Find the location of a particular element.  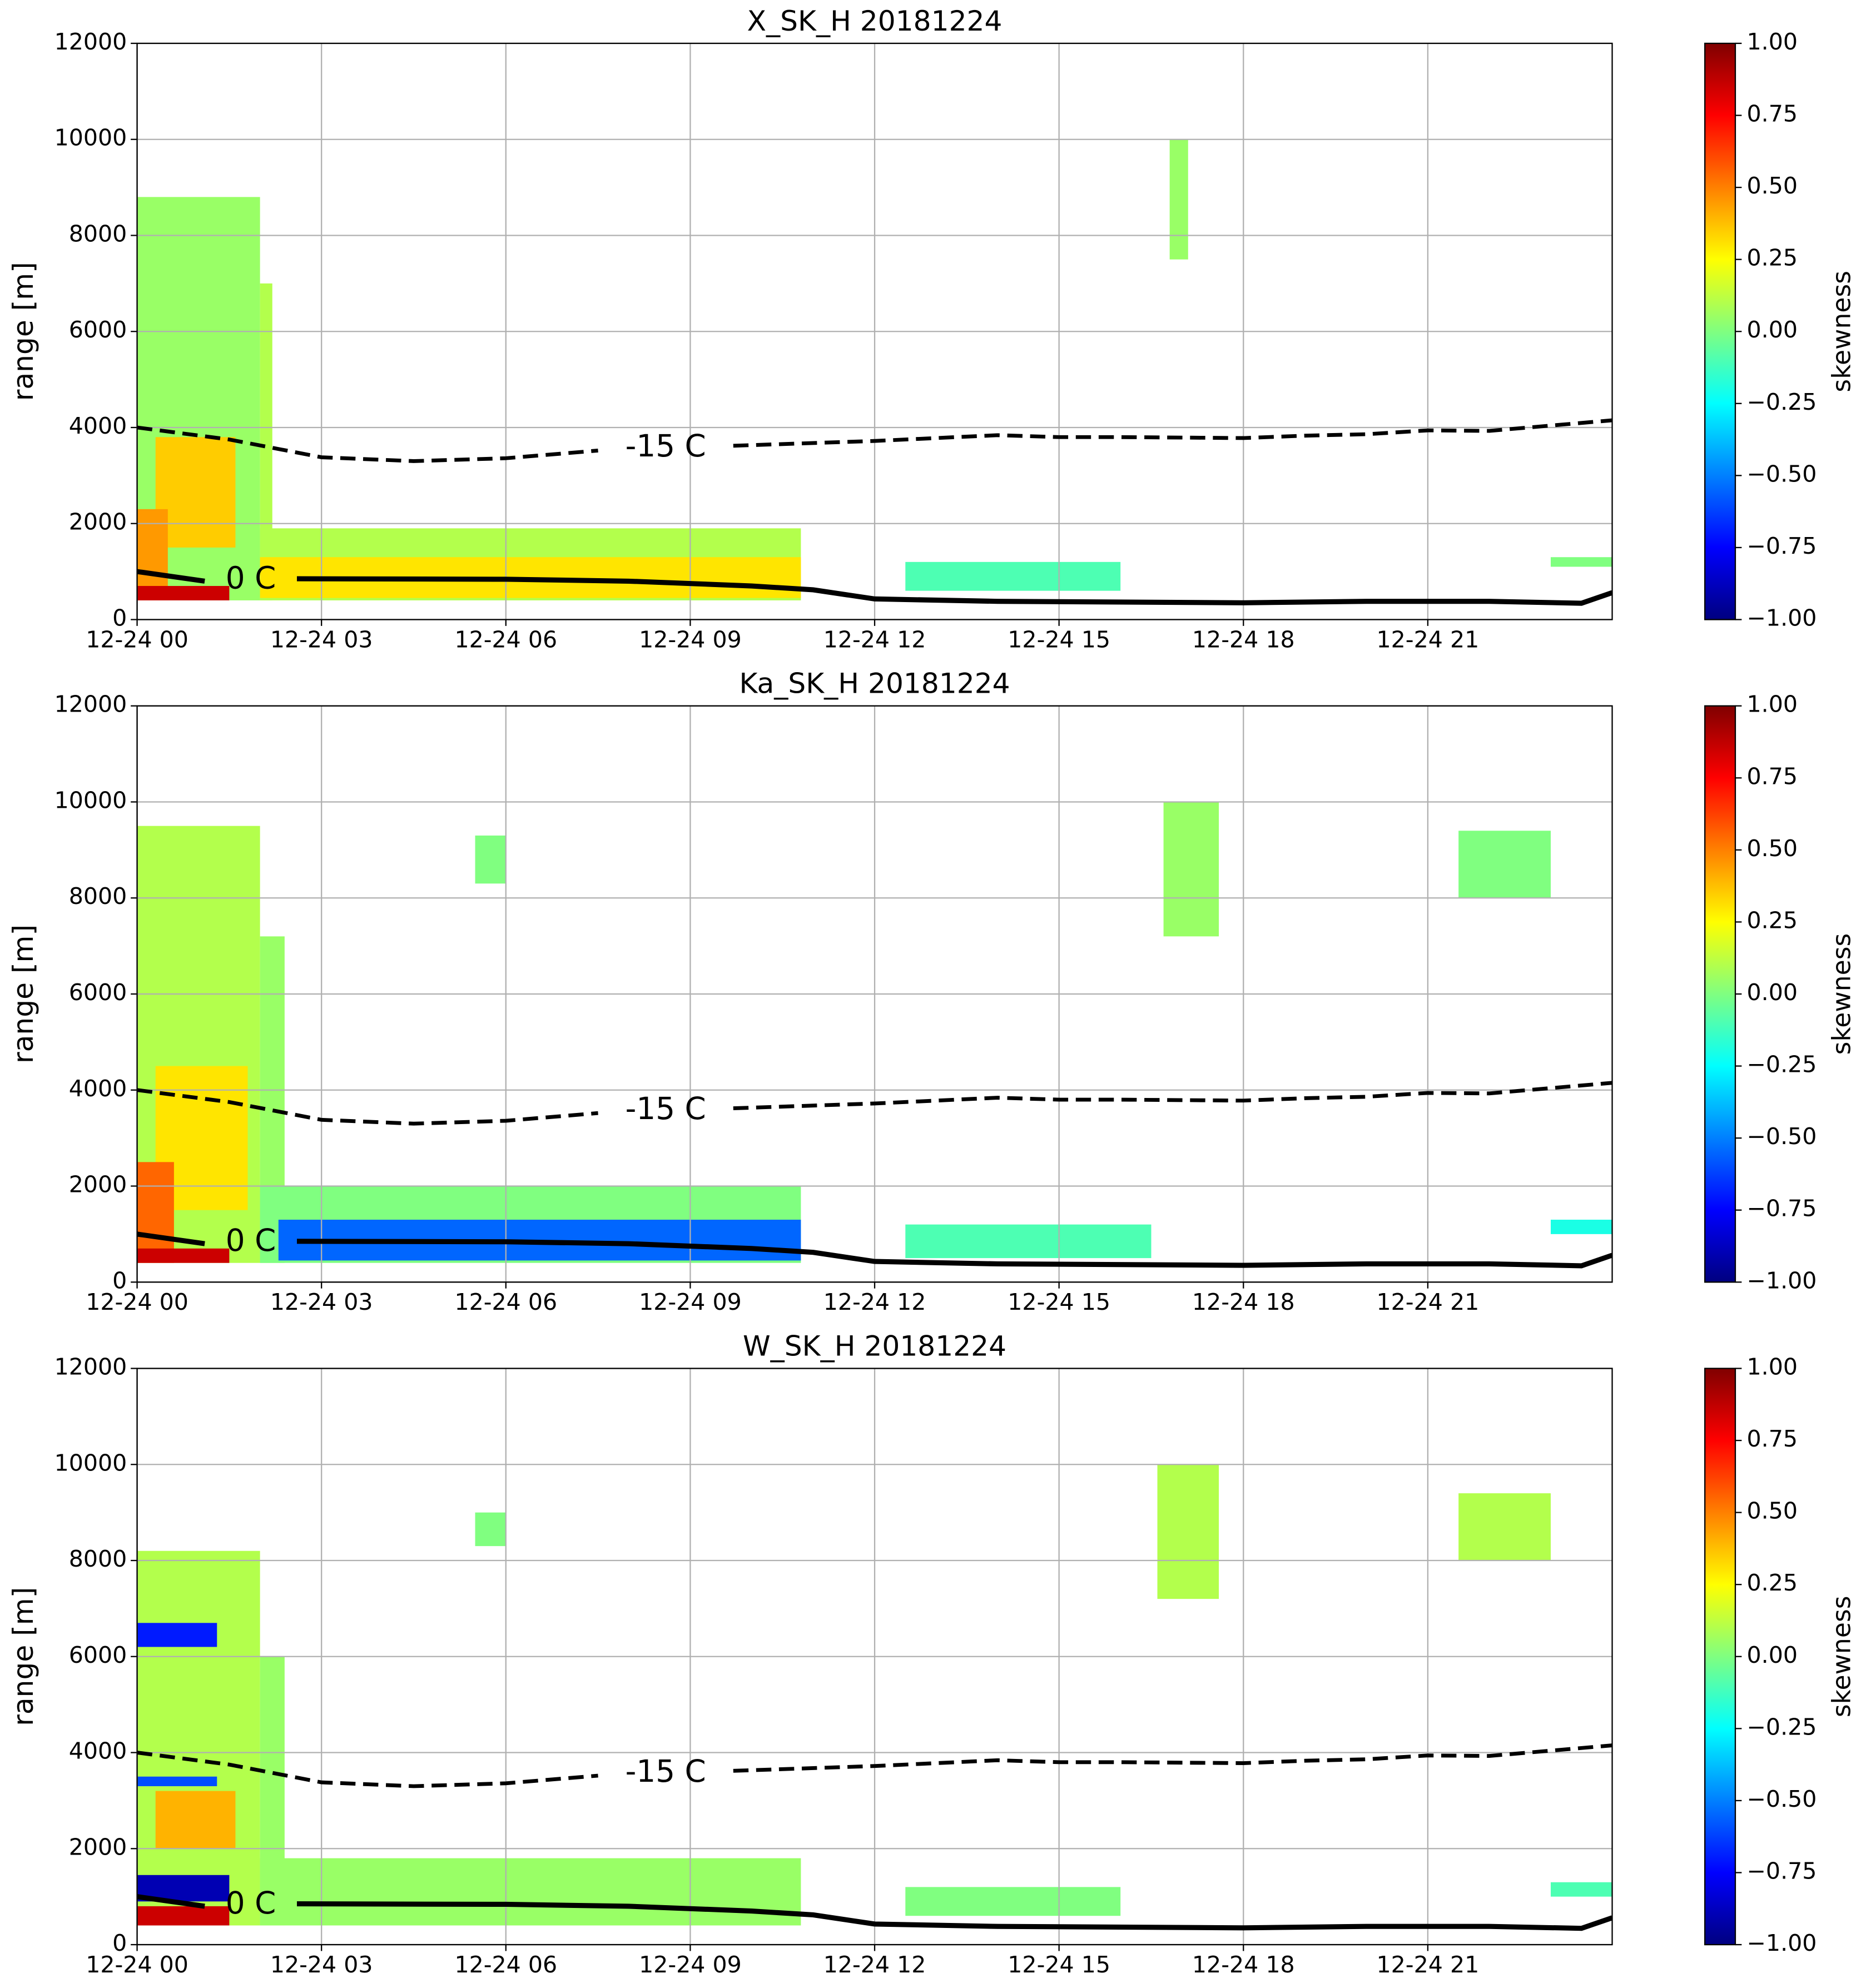

chart-title: X_SK_H 20181224 is located at coordinates (875, 20).